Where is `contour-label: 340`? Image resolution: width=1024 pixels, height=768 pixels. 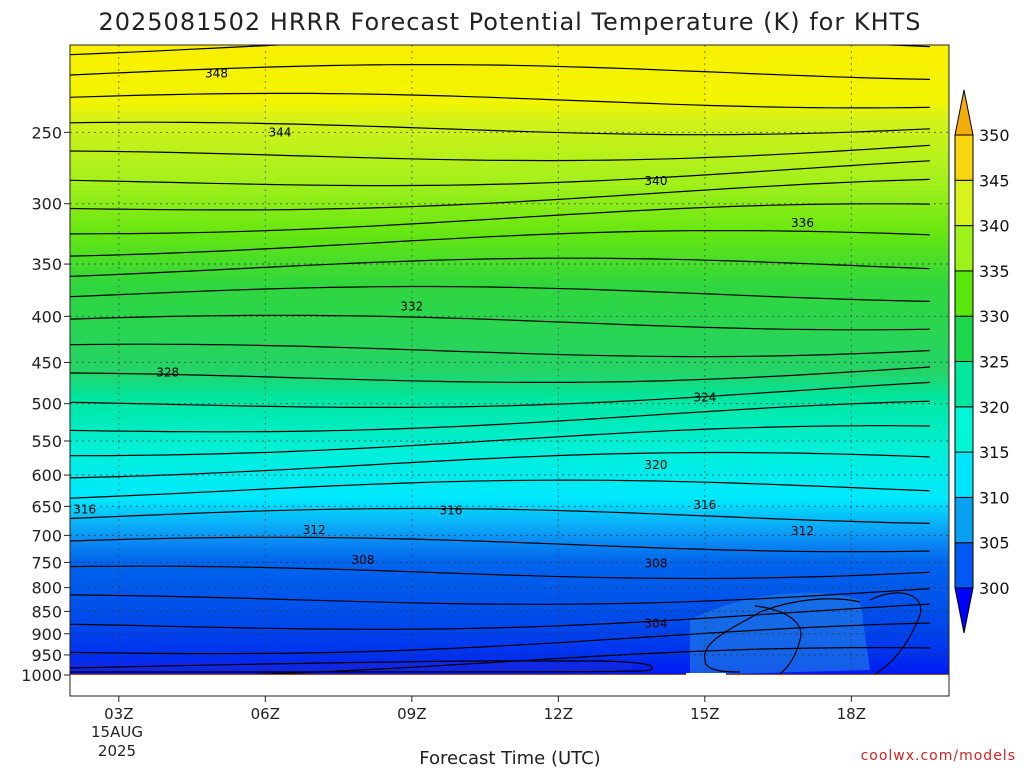 contour-label: 340 is located at coordinates (656, 181).